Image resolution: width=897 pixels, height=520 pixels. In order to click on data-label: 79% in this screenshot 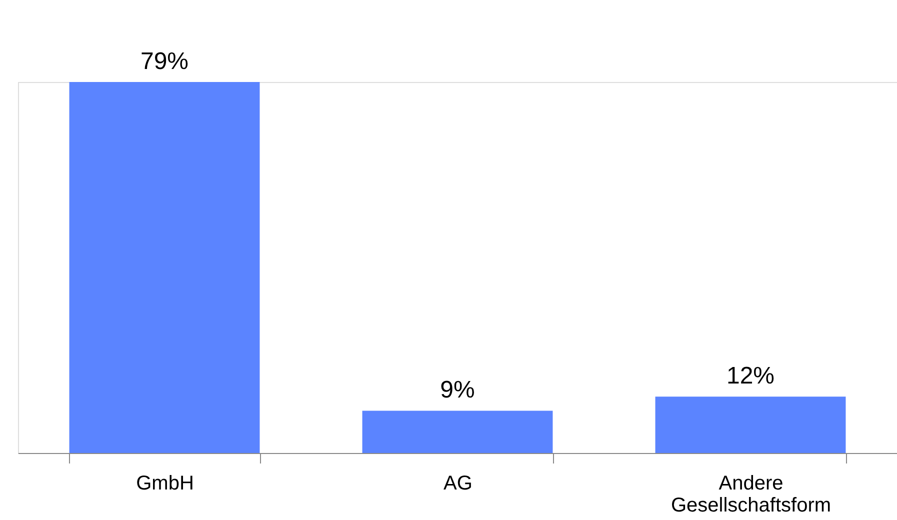, I will do `click(164, 61)`.